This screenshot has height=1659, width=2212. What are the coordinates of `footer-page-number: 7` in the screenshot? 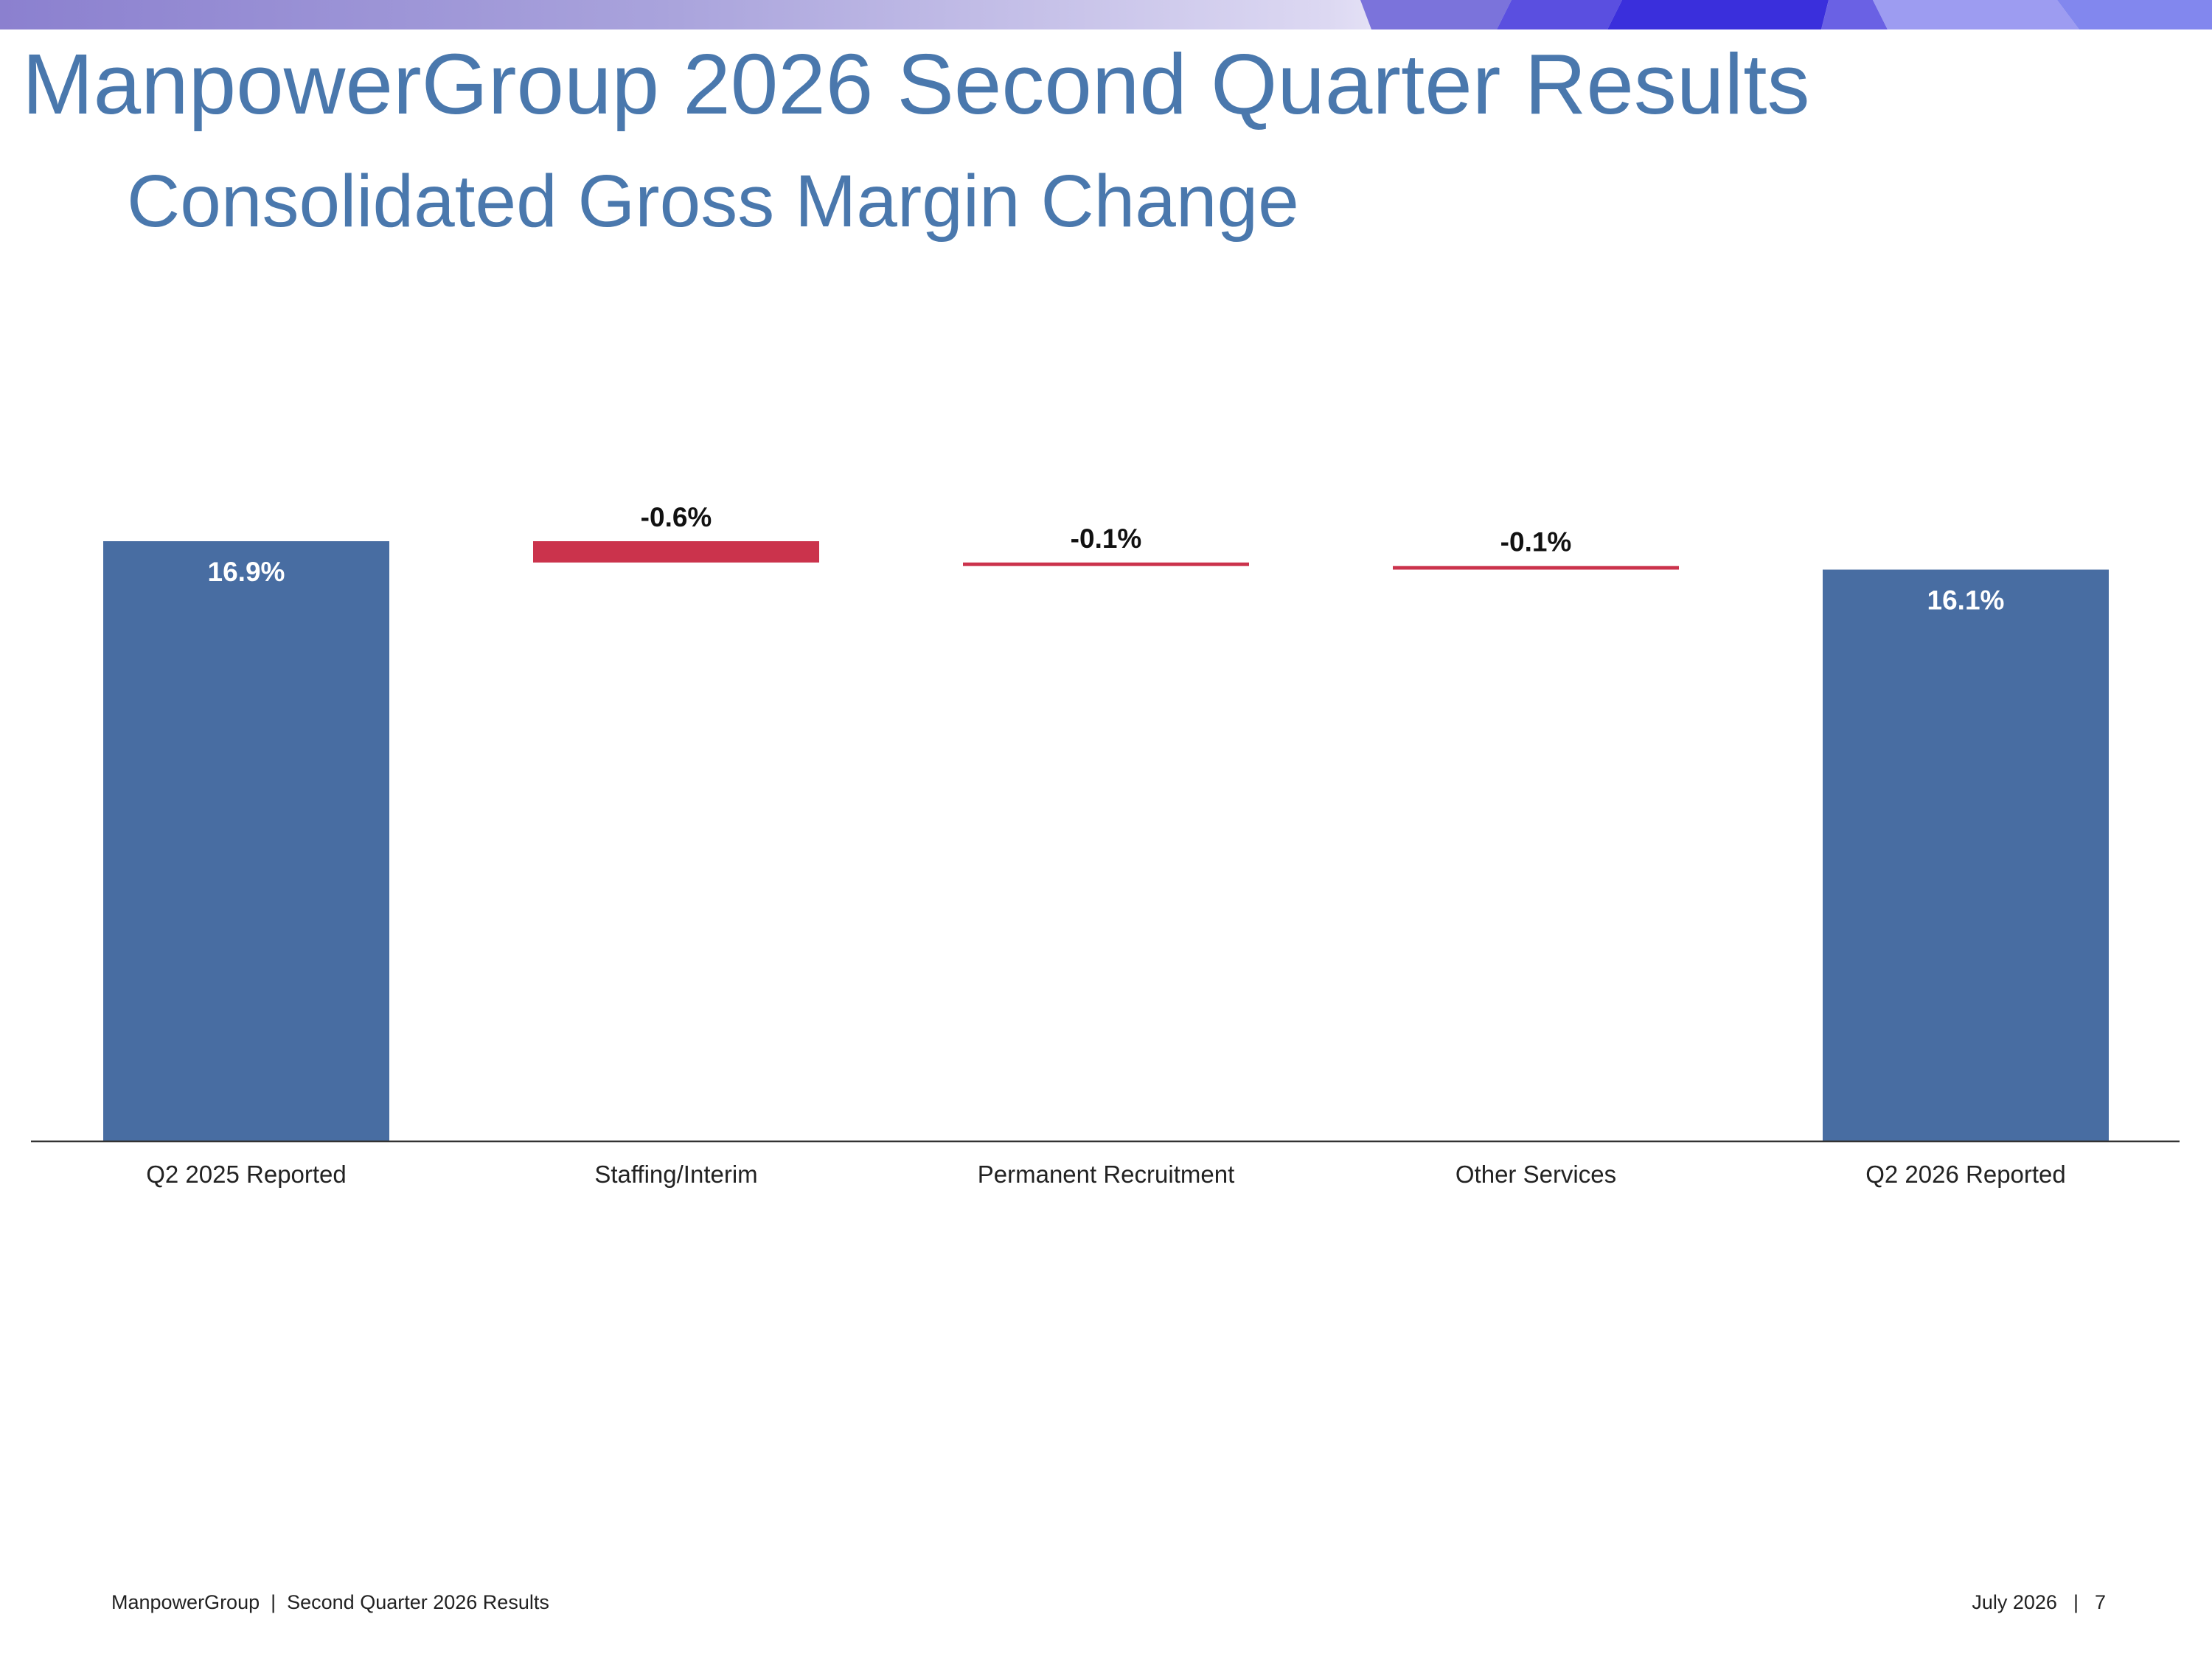 It's located at (2100, 1602).